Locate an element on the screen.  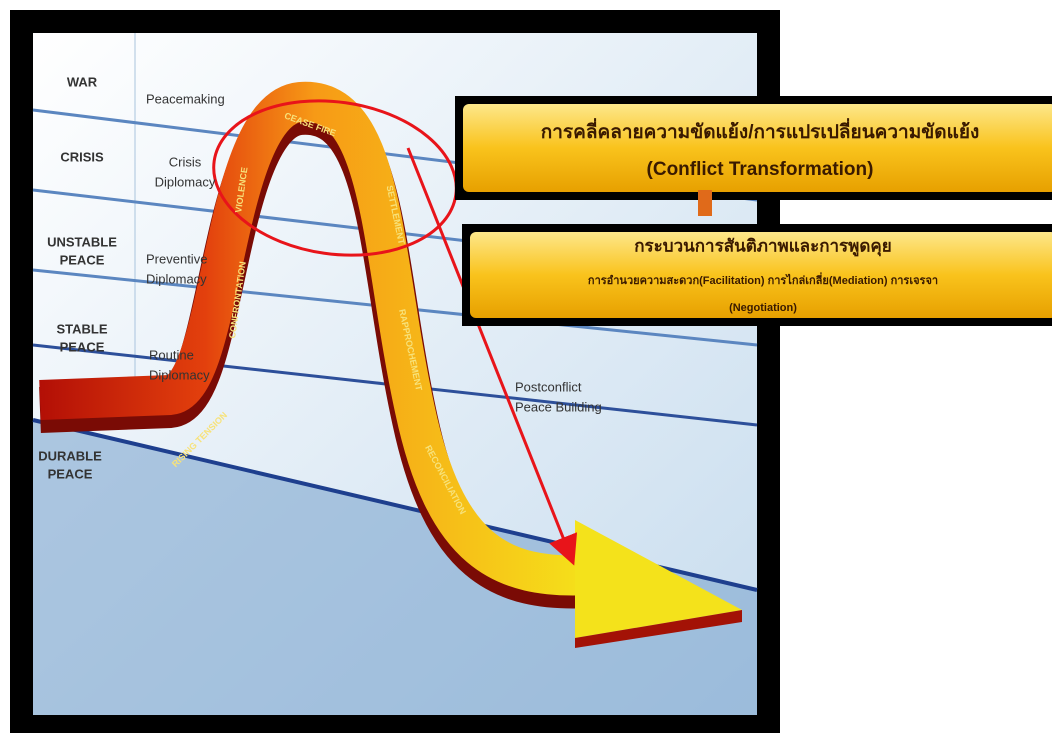
stage-label: Routine is located at coordinates (171, 354).